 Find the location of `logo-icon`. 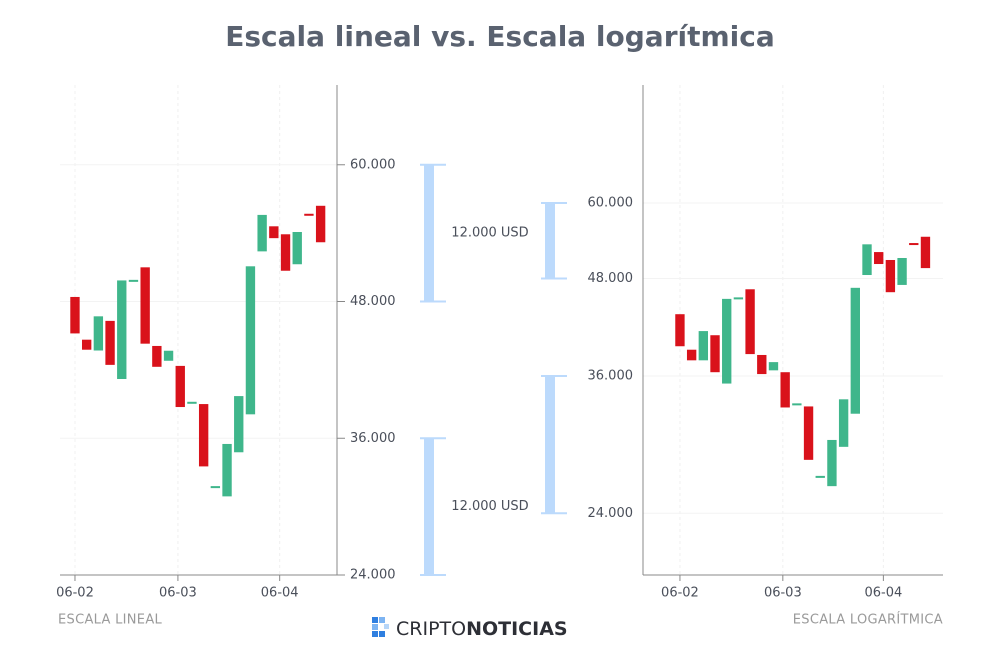

logo-icon is located at coordinates (380, 627).